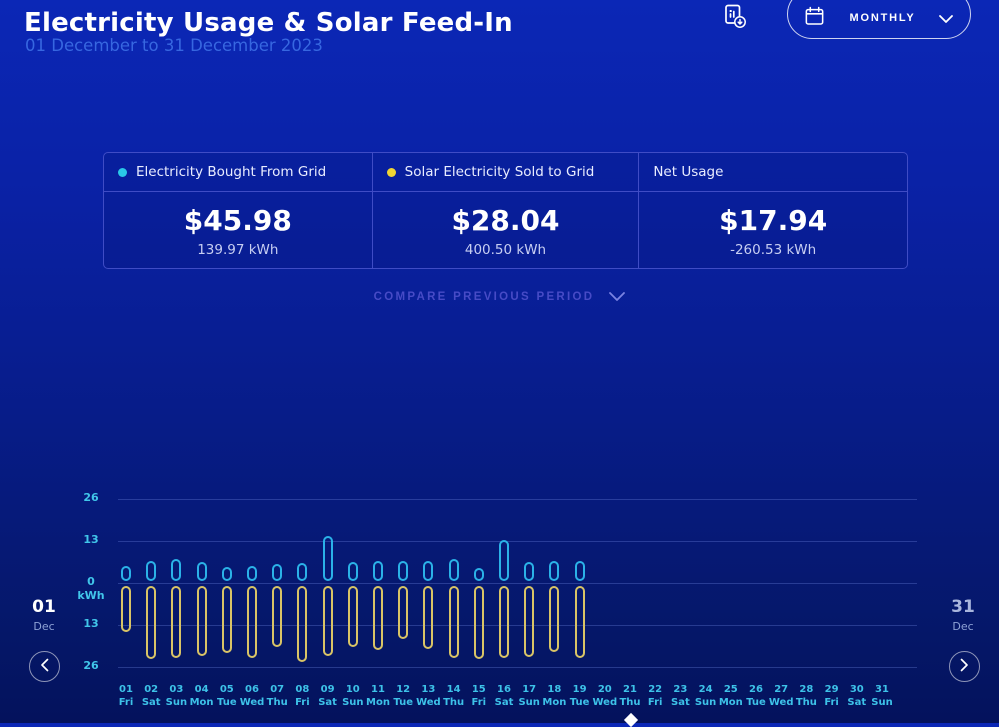 Image resolution: width=999 pixels, height=727 pixels. Describe the element at coordinates (126, 696) in the screenshot. I see `x-axis-day-label: 01 Fri` at that location.